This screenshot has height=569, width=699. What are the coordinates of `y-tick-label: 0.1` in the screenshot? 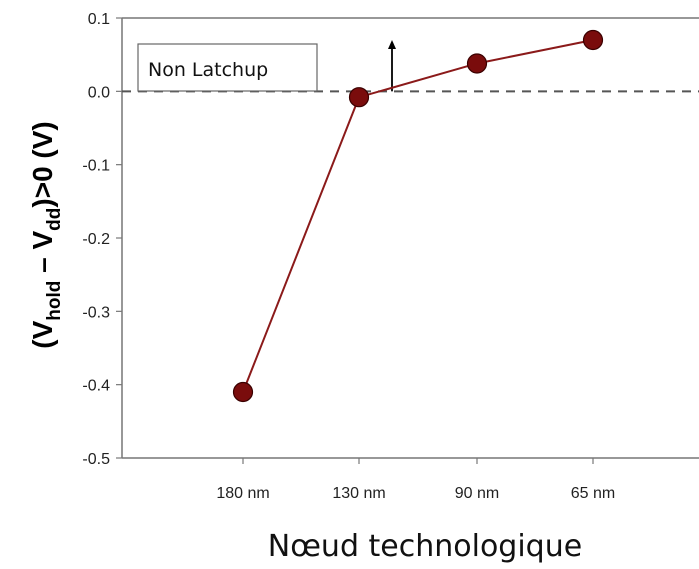 It's located at (99, 19).